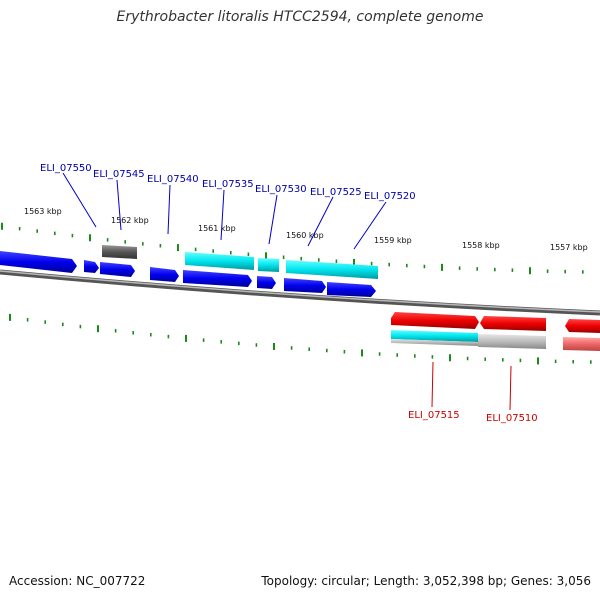 The image size is (600, 600). I want to click on scale-label: 1557 kbp, so click(569, 247).